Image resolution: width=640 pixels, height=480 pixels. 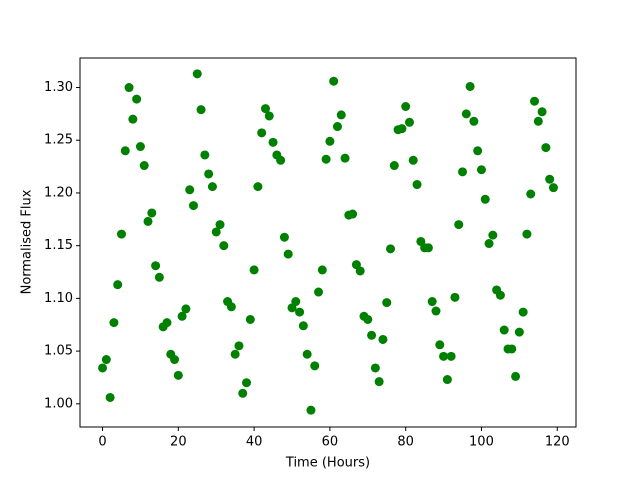 I want to click on x-tick-label: 120, so click(x=557, y=442).